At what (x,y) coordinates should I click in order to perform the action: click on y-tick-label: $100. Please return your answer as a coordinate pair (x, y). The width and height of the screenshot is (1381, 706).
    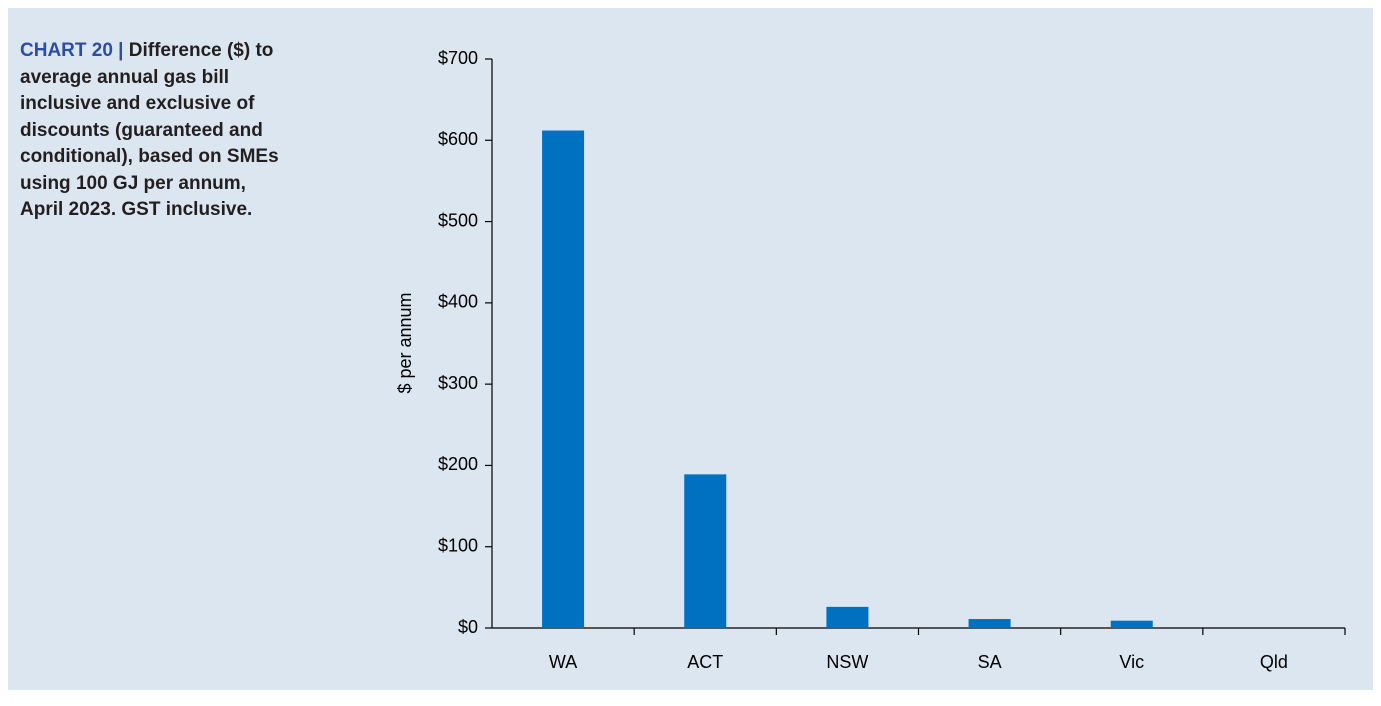
    Looking at the image, I should click on (458, 545).